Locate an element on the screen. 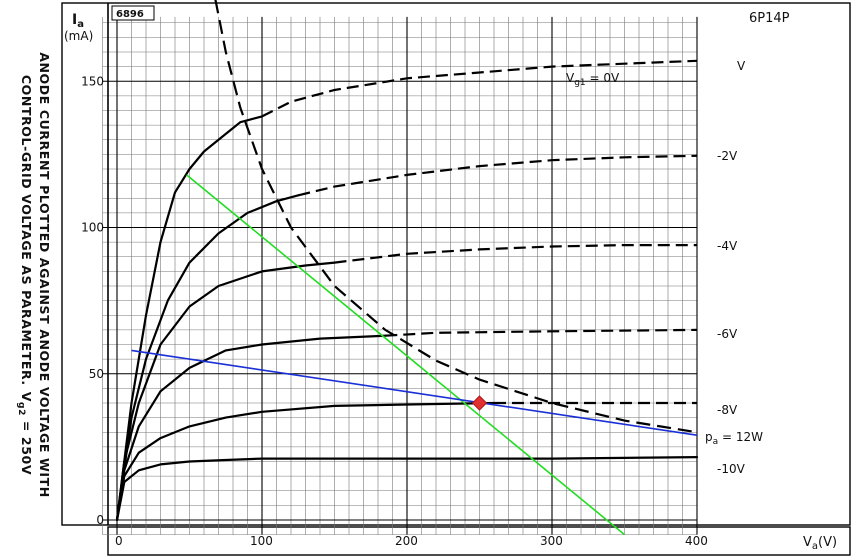 The image size is (853, 560). load-line is located at coordinates (414, 392).